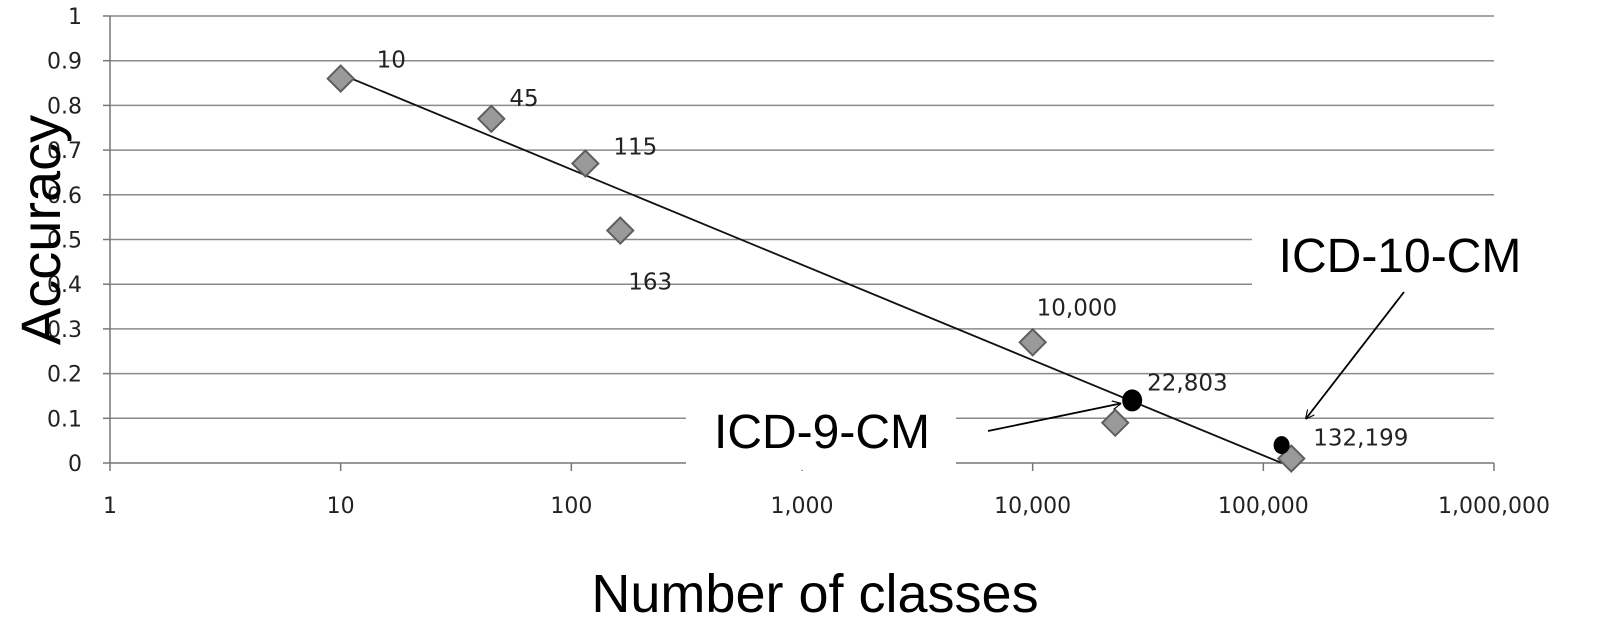 Image resolution: width=1618 pixels, height=636 pixels. I want to click on icd9-arrow, so click(1054, 417).